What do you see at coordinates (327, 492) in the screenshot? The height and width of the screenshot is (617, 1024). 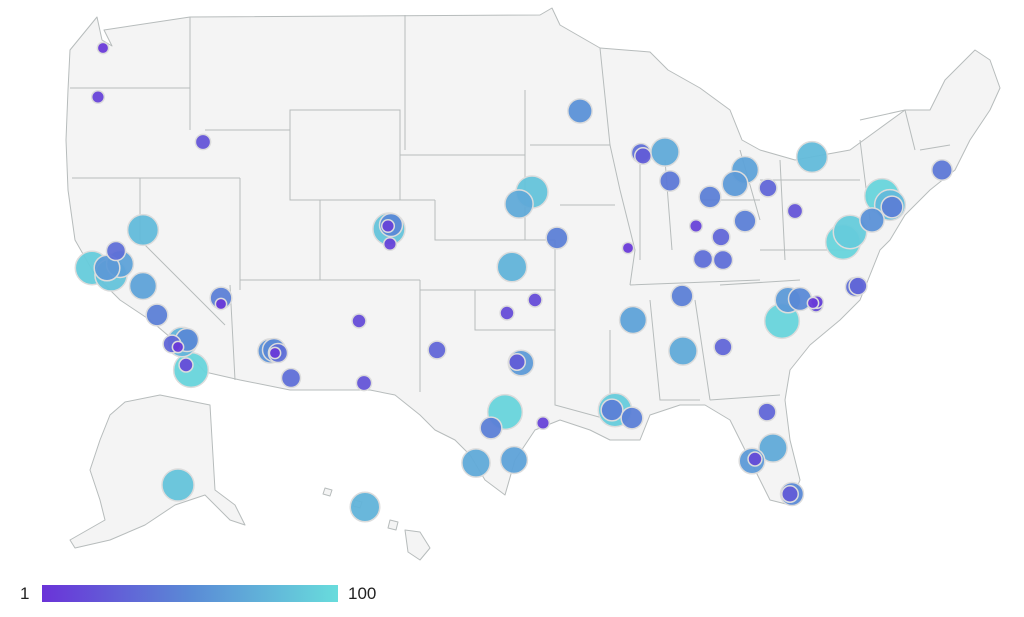 I see `hawaii-kauai` at bounding box center [327, 492].